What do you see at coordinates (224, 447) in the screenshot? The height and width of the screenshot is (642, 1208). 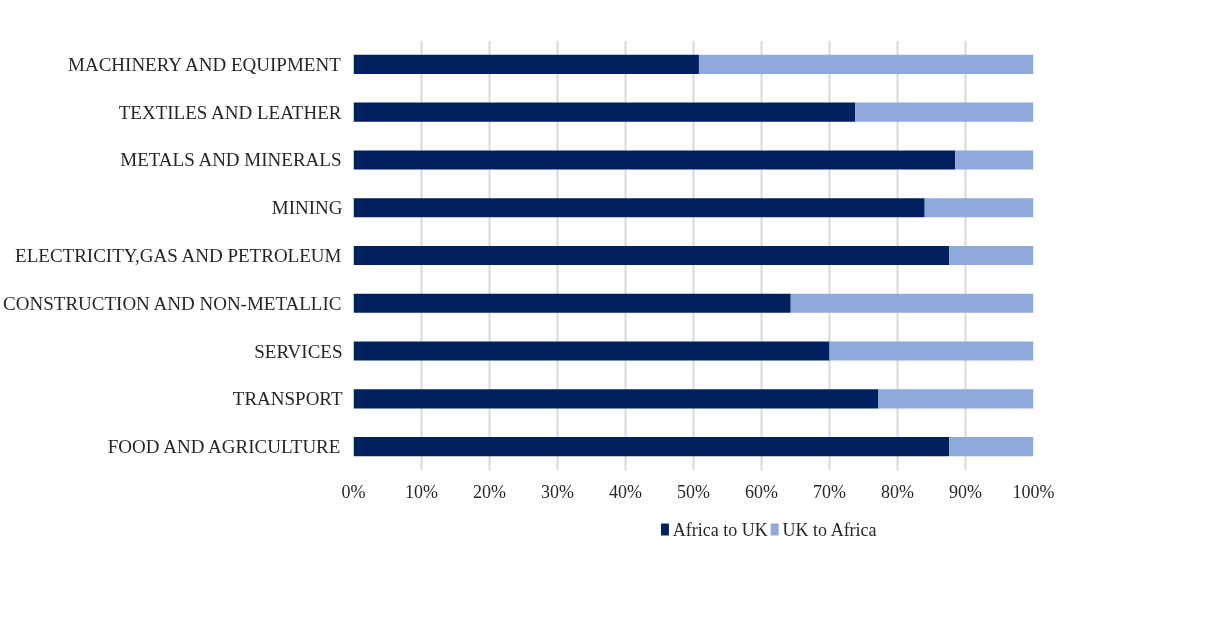 I see `y-tick-label: FOOD AND AGRICULTURE` at bounding box center [224, 447].